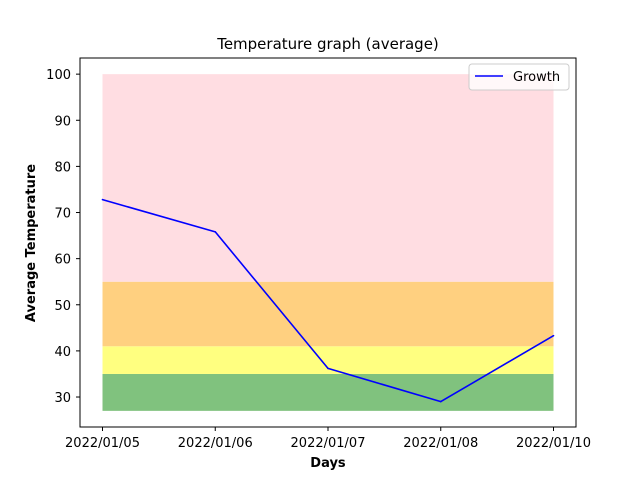  I want to click on y-axis: 30 40 50 60 70 80 90 100, so click(63, 237).